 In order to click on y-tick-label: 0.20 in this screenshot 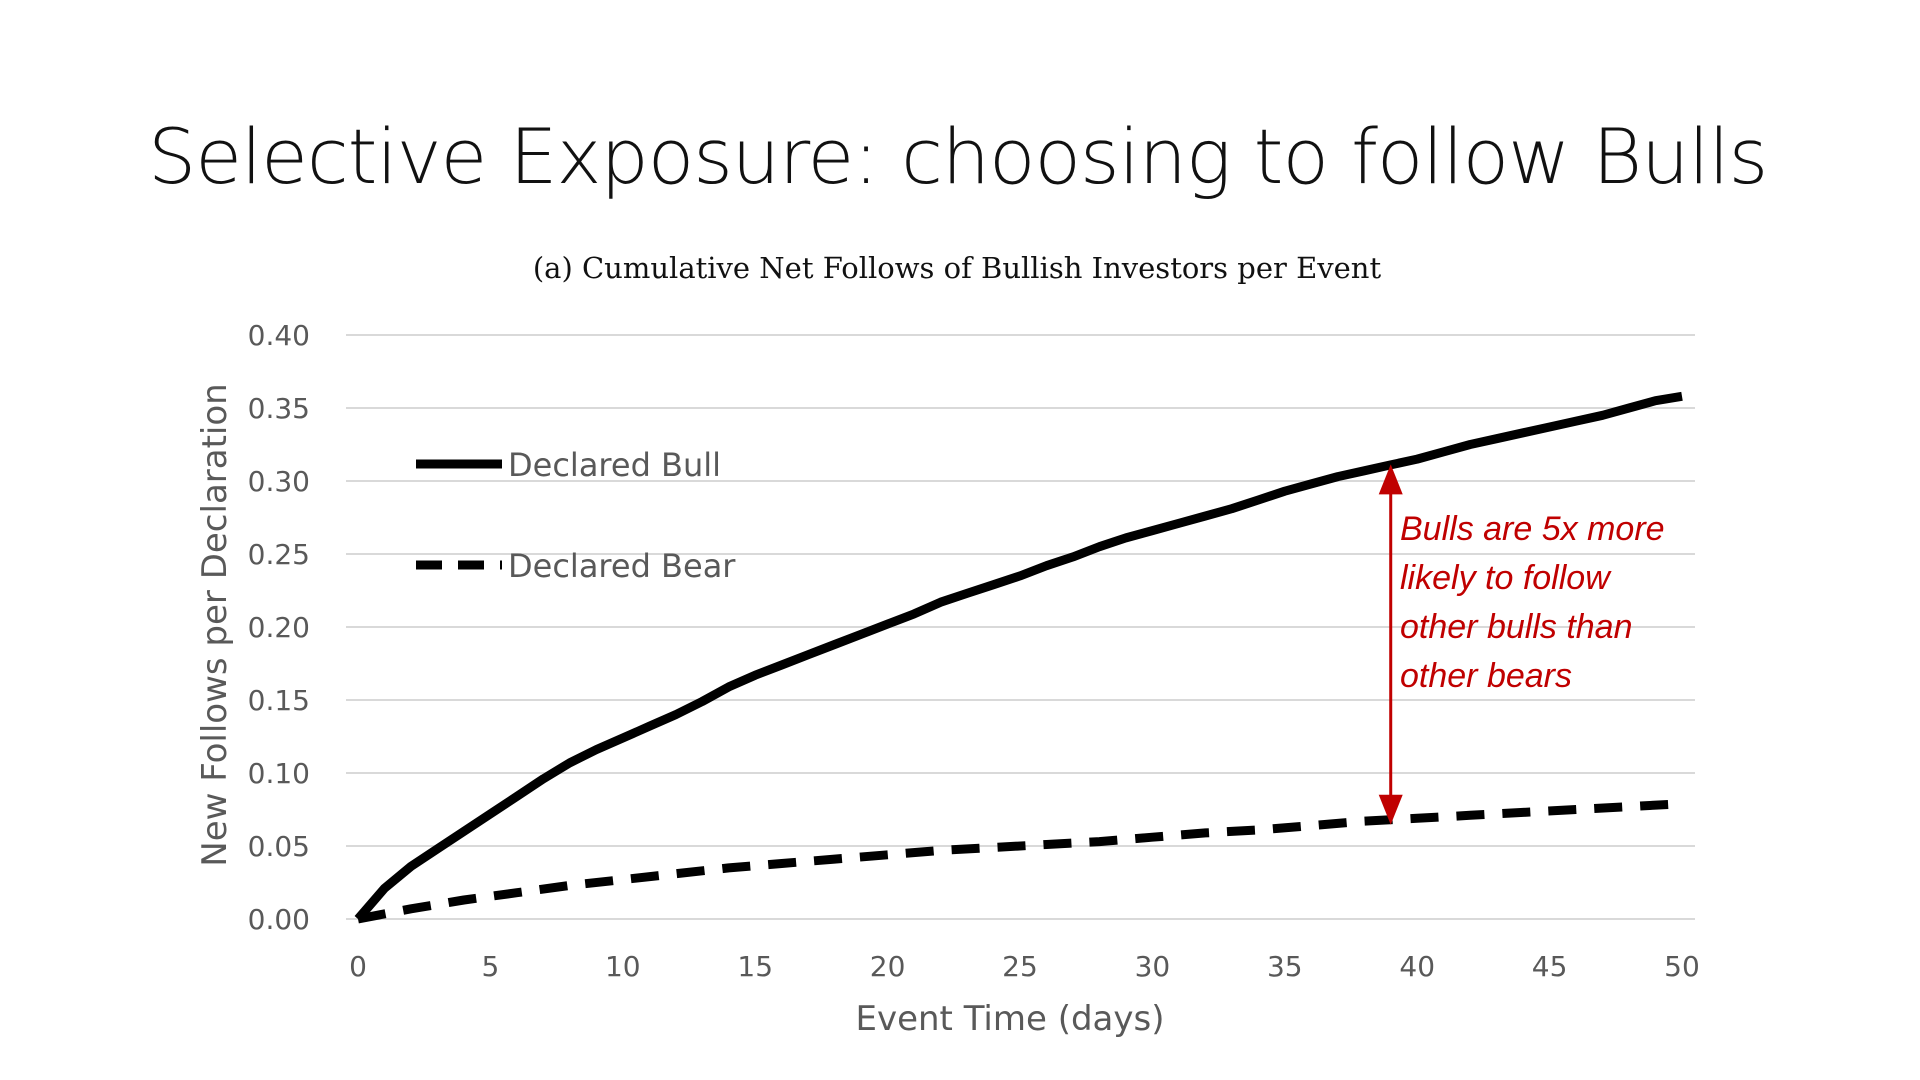, I will do `click(279, 627)`.